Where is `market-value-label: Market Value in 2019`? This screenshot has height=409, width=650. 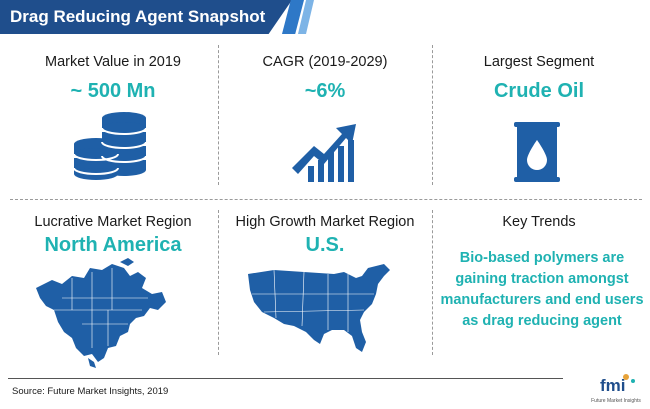
market-value-label: Market Value in 2019 is located at coordinates (113, 62).